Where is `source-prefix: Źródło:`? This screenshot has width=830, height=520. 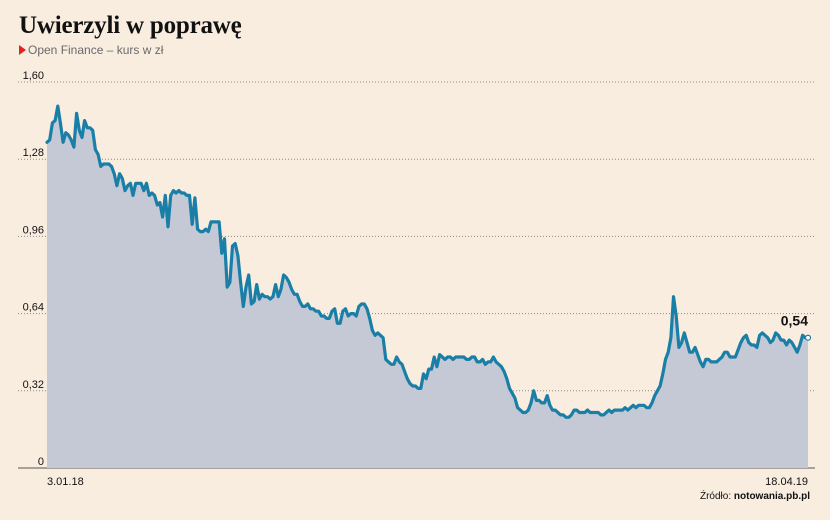 source-prefix: Źródło: is located at coordinates (716, 496).